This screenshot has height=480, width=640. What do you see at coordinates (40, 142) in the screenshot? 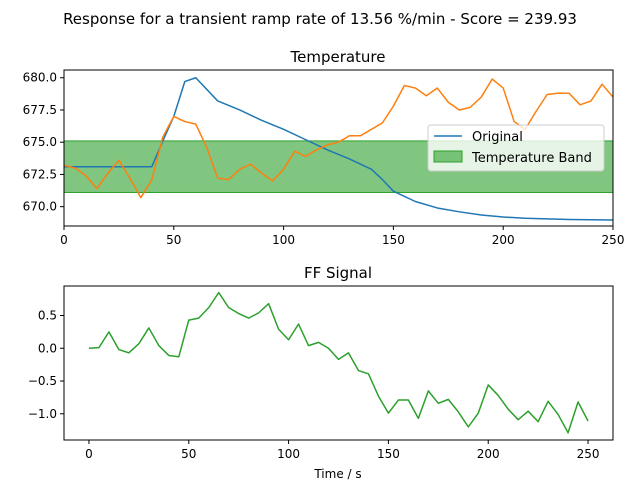
I see `temperature-ytick-label: 675.0` at bounding box center [40, 142].